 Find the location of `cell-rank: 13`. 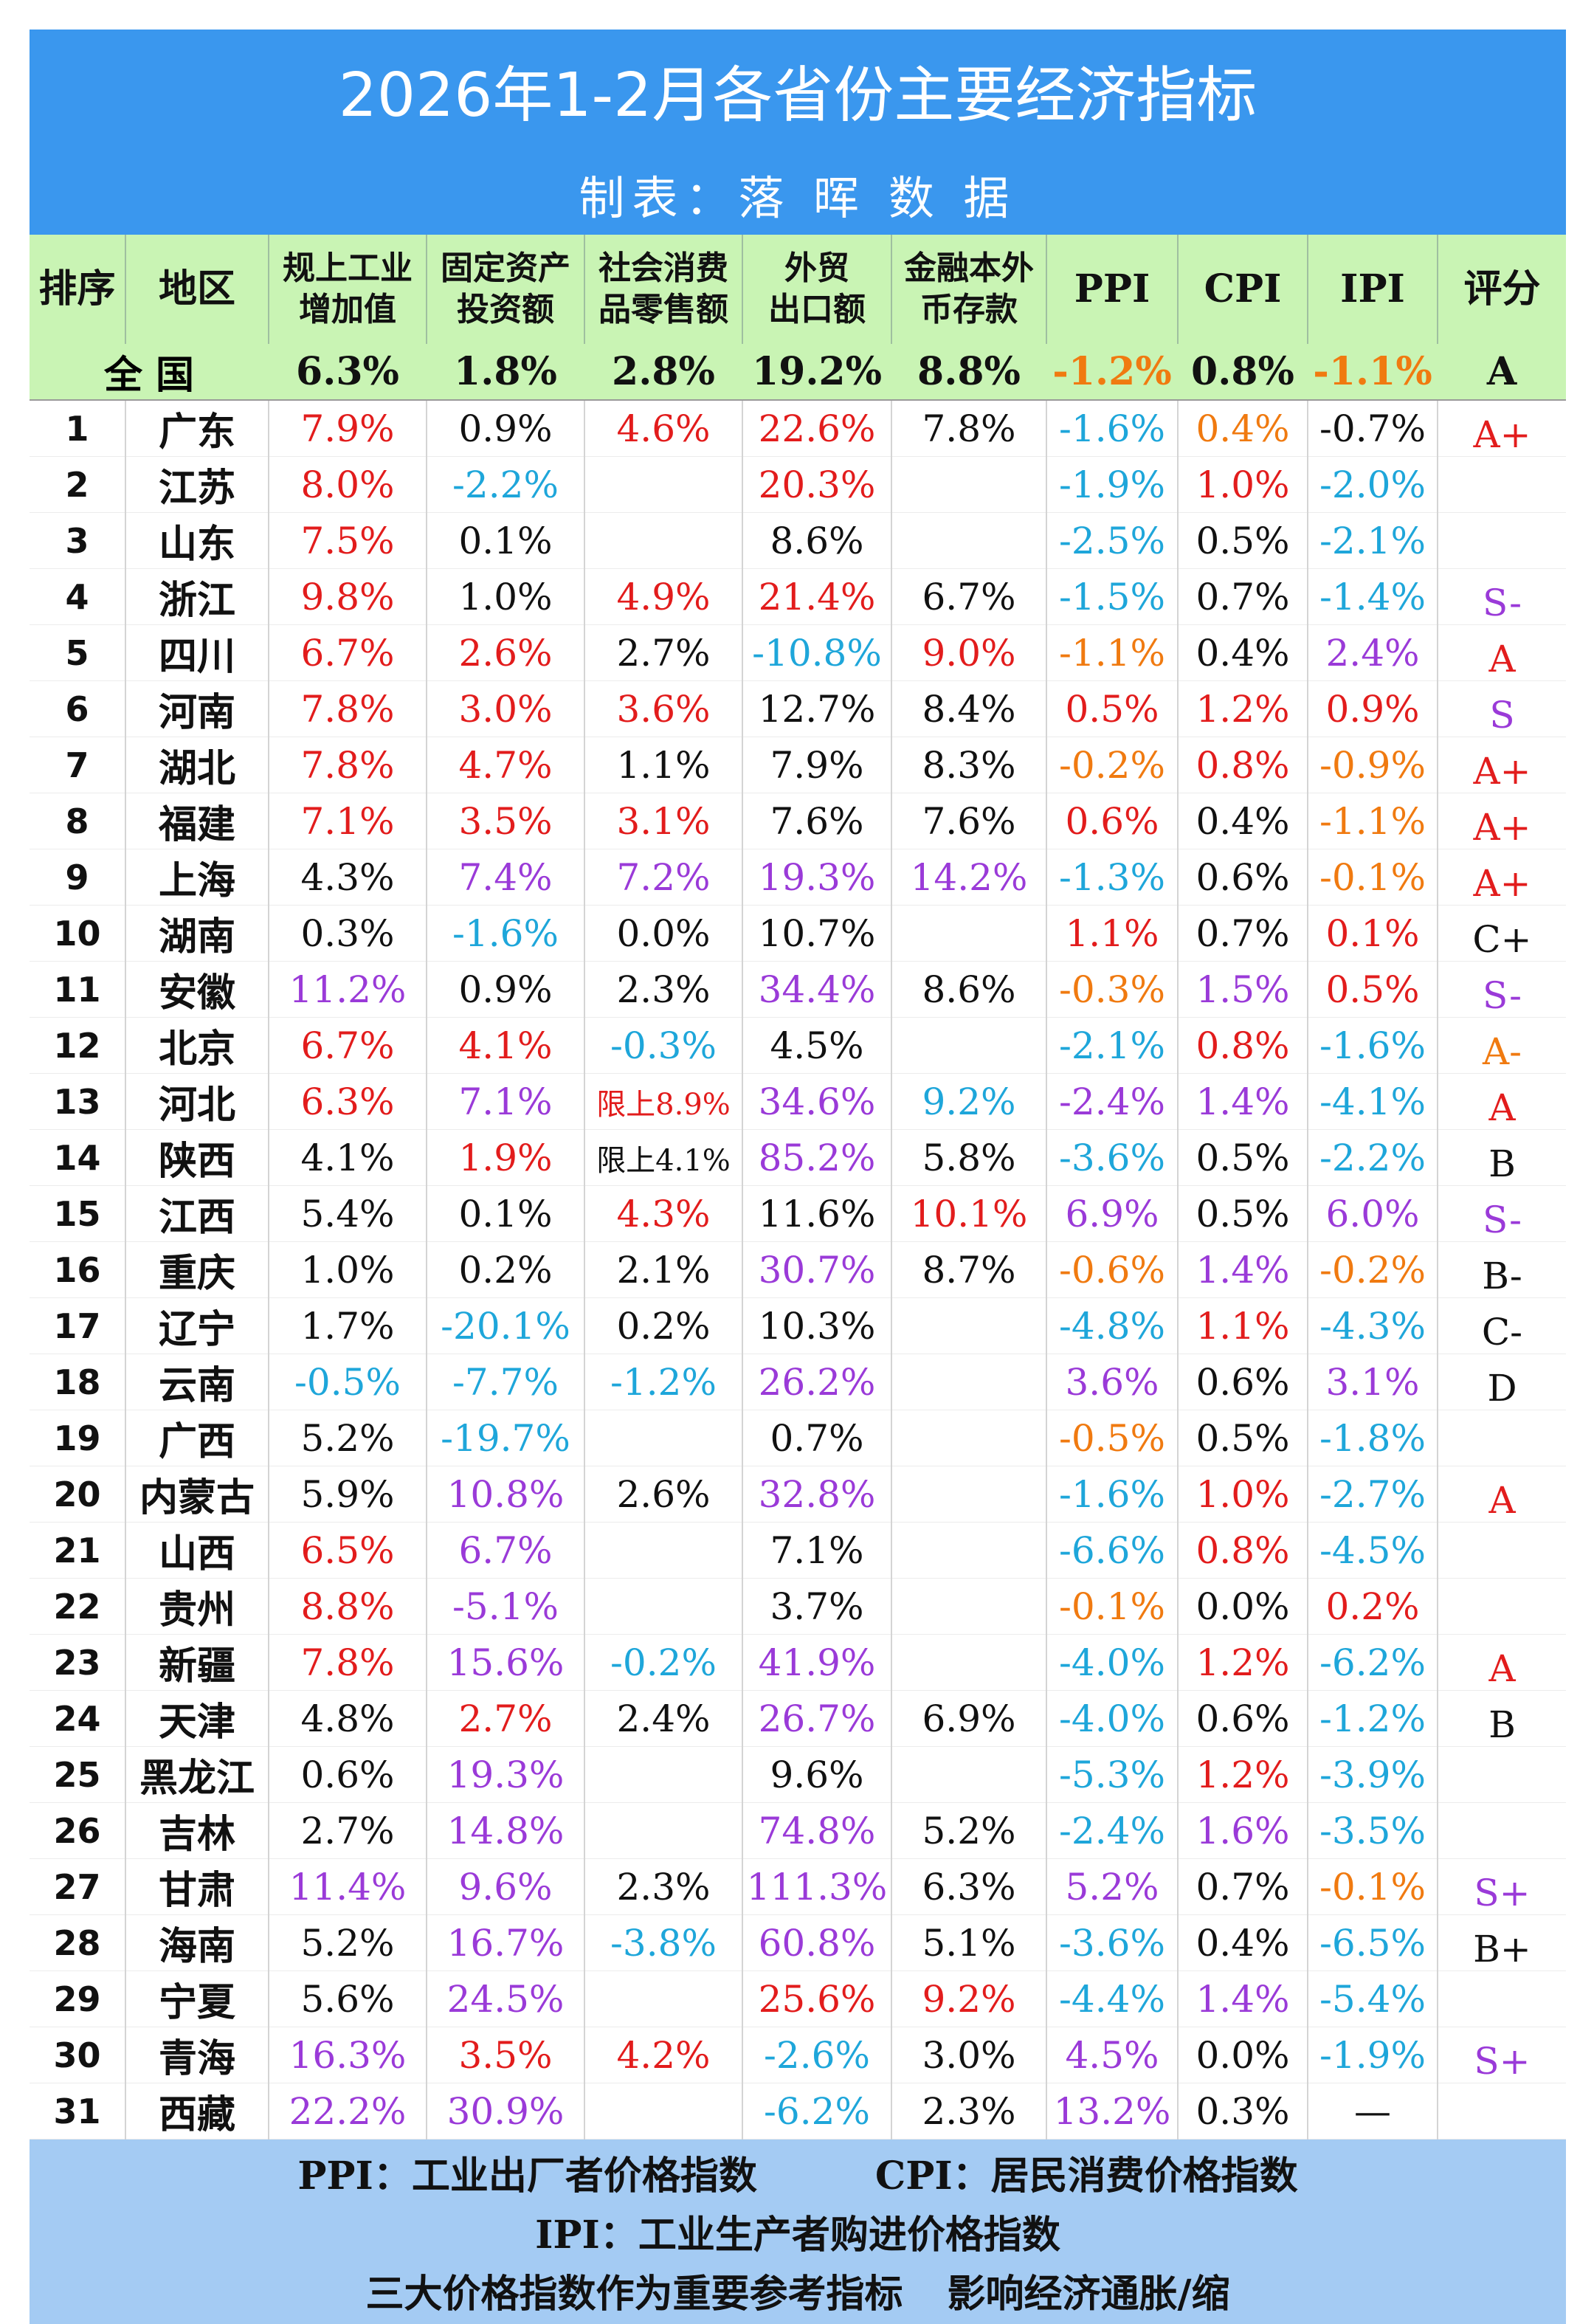

cell-rank: 13 is located at coordinates (77, 1101).